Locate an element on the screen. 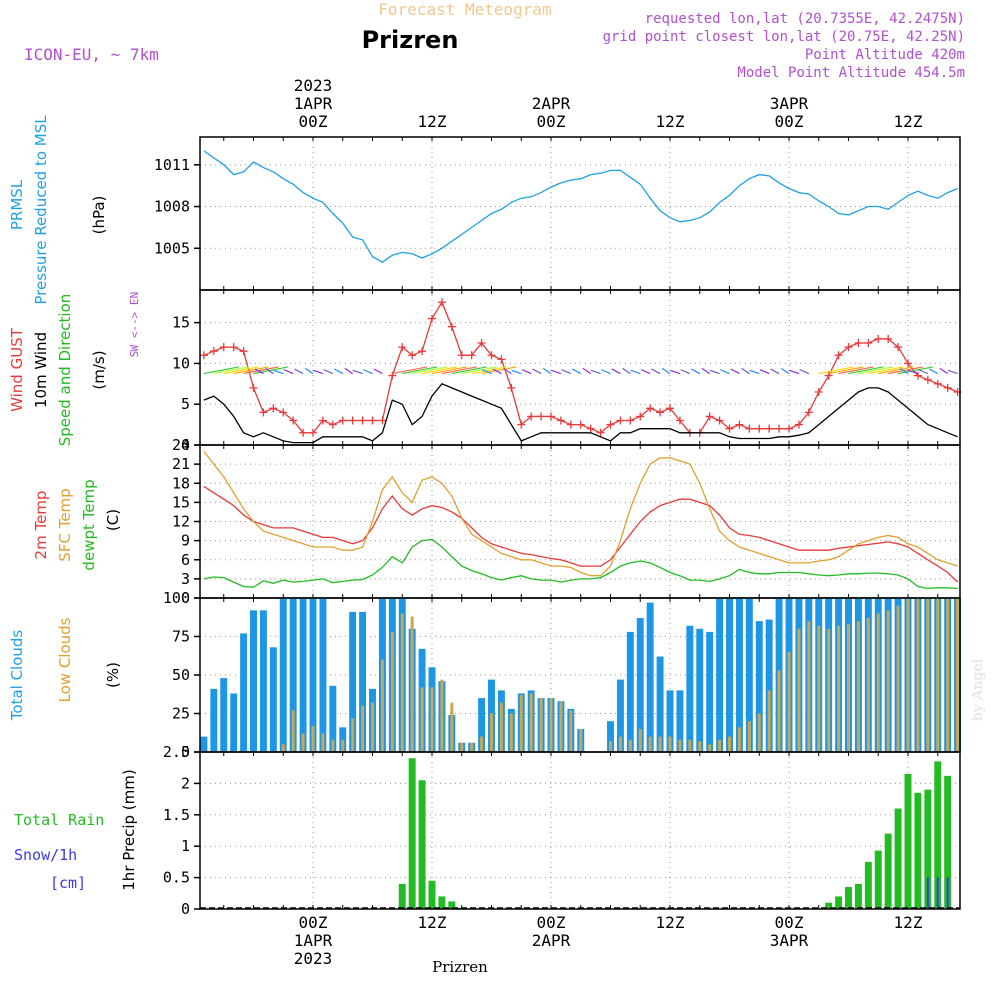  cloud-panel-labels: Total Clouds Low Clouds (%) is located at coordinates (65, 669).